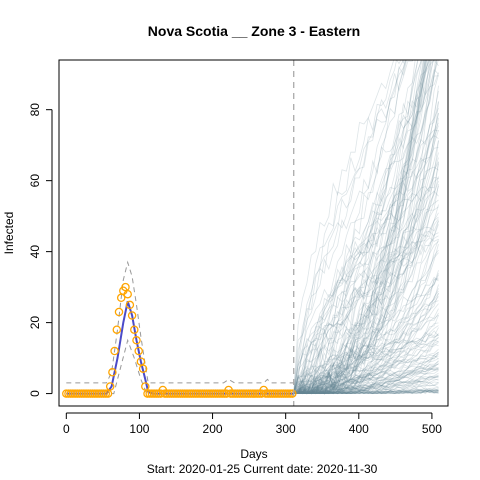  Describe the element at coordinates (213, 429) in the screenshot. I see `x-tick-label: 200` at that location.